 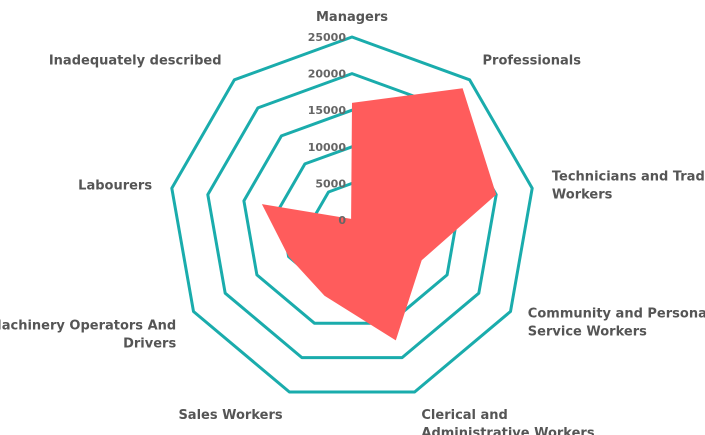 What do you see at coordinates (582, 195) in the screenshot?
I see `category-label-line: Workers` at bounding box center [582, 195].